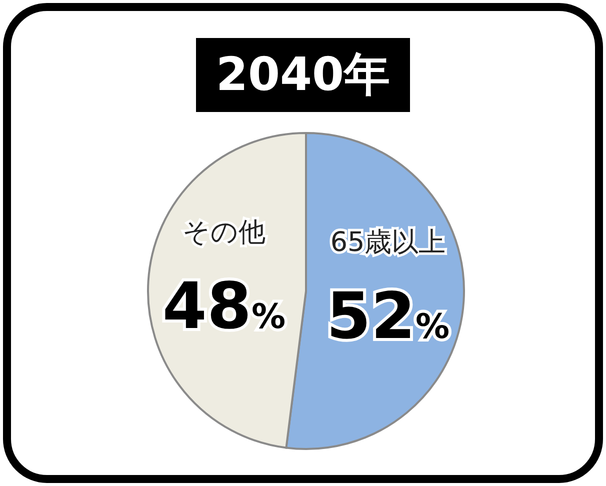 The height and width of the screenshot is (486, 606). Describe the element at coordinates (303, 74) in the screenshot. I see `chart-title: 2040年` at that location.